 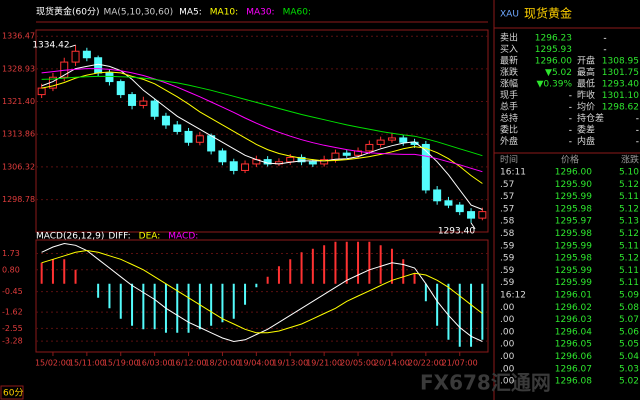 What do you see at coordinates (358, 363) in the screenshot?
I see `x-tick-label: 20/05:00` at bounding box center [358, 363].